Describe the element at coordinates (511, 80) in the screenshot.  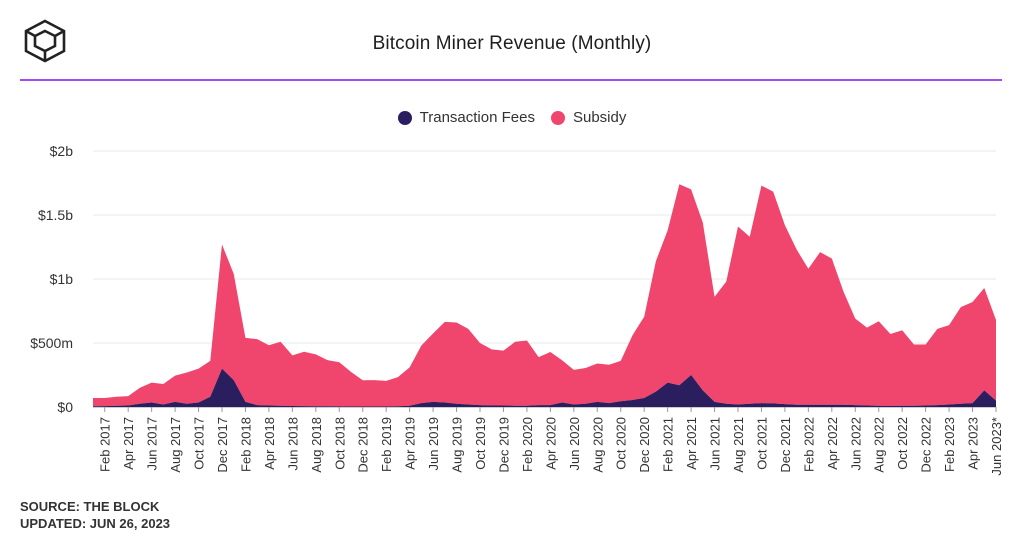
I see `header-divider` at that location.